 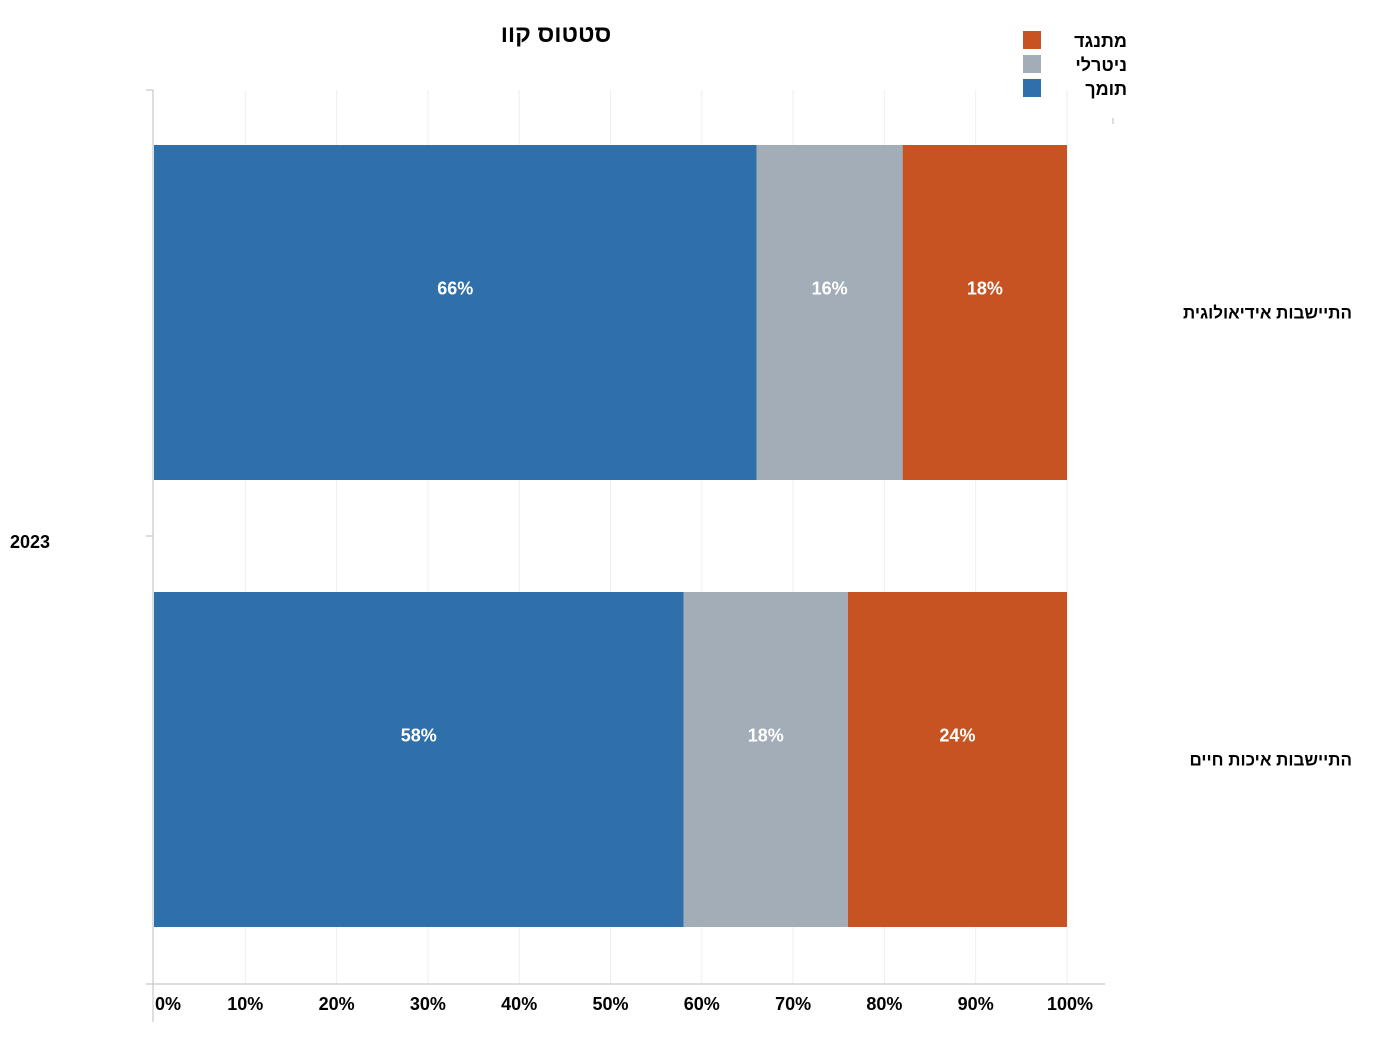 I want to click on x-tick-label: 30%, so click(x=428, y=1004).